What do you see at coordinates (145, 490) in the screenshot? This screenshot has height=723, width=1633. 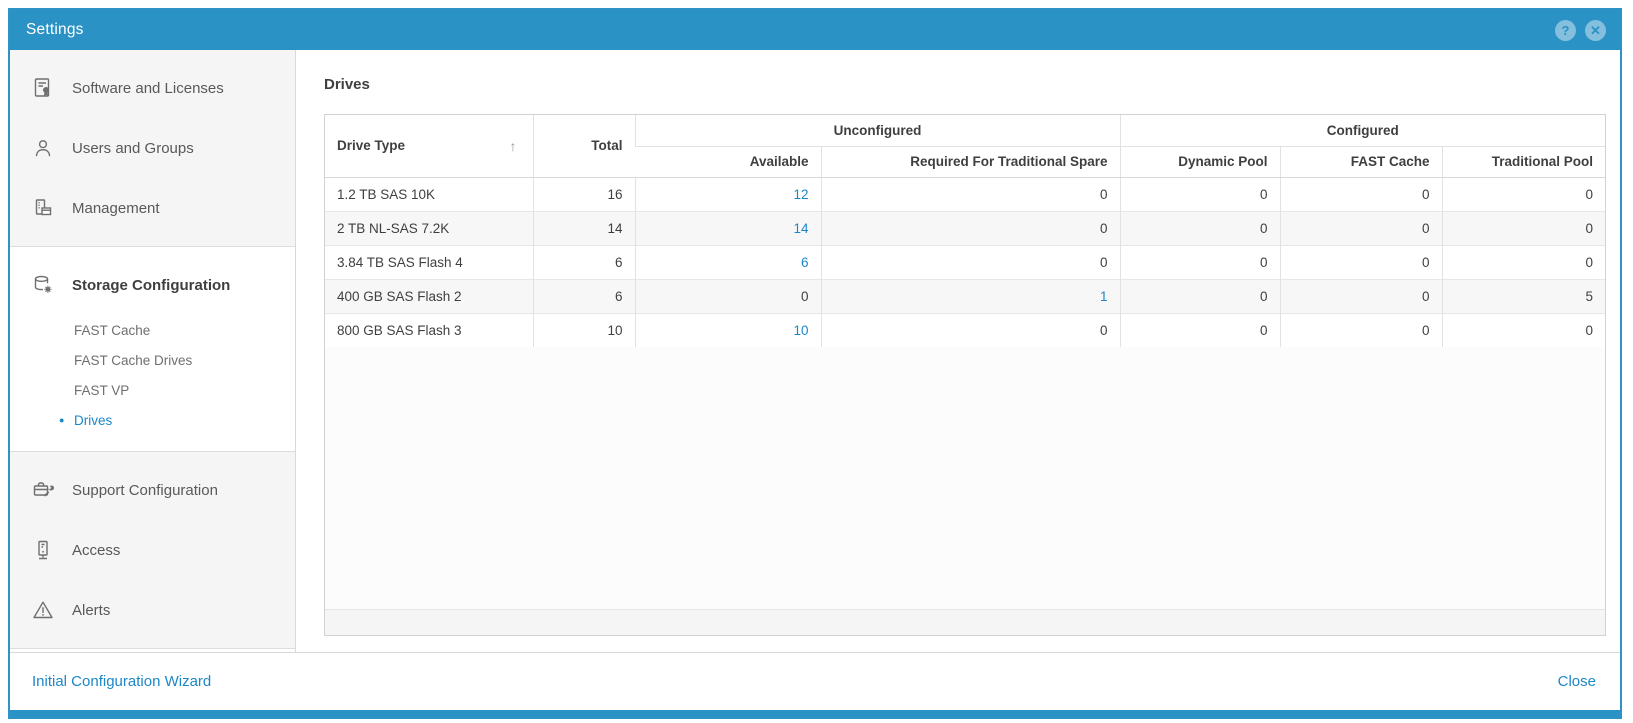 I see `sidebar-item-label: Support Configuration` at bounding box center [145, 490].